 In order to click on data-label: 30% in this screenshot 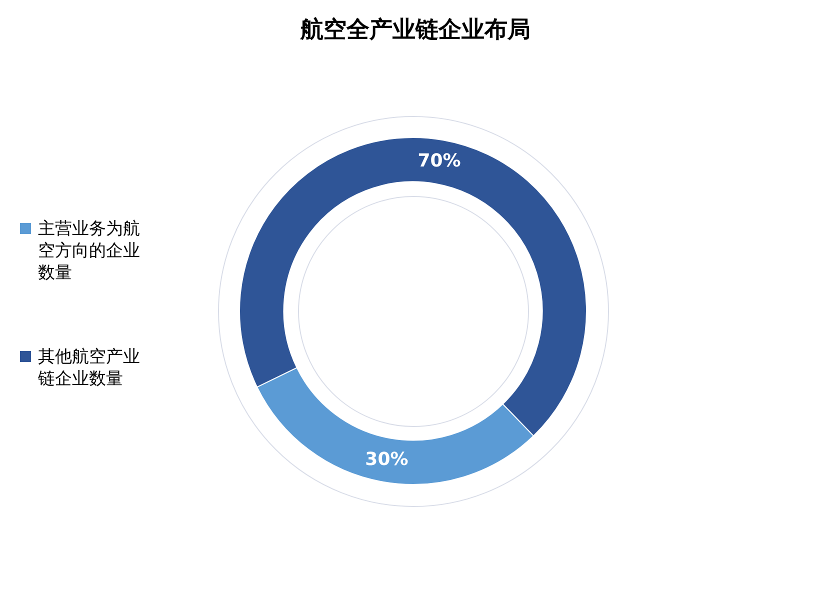, I will do `click(386, 459)`.